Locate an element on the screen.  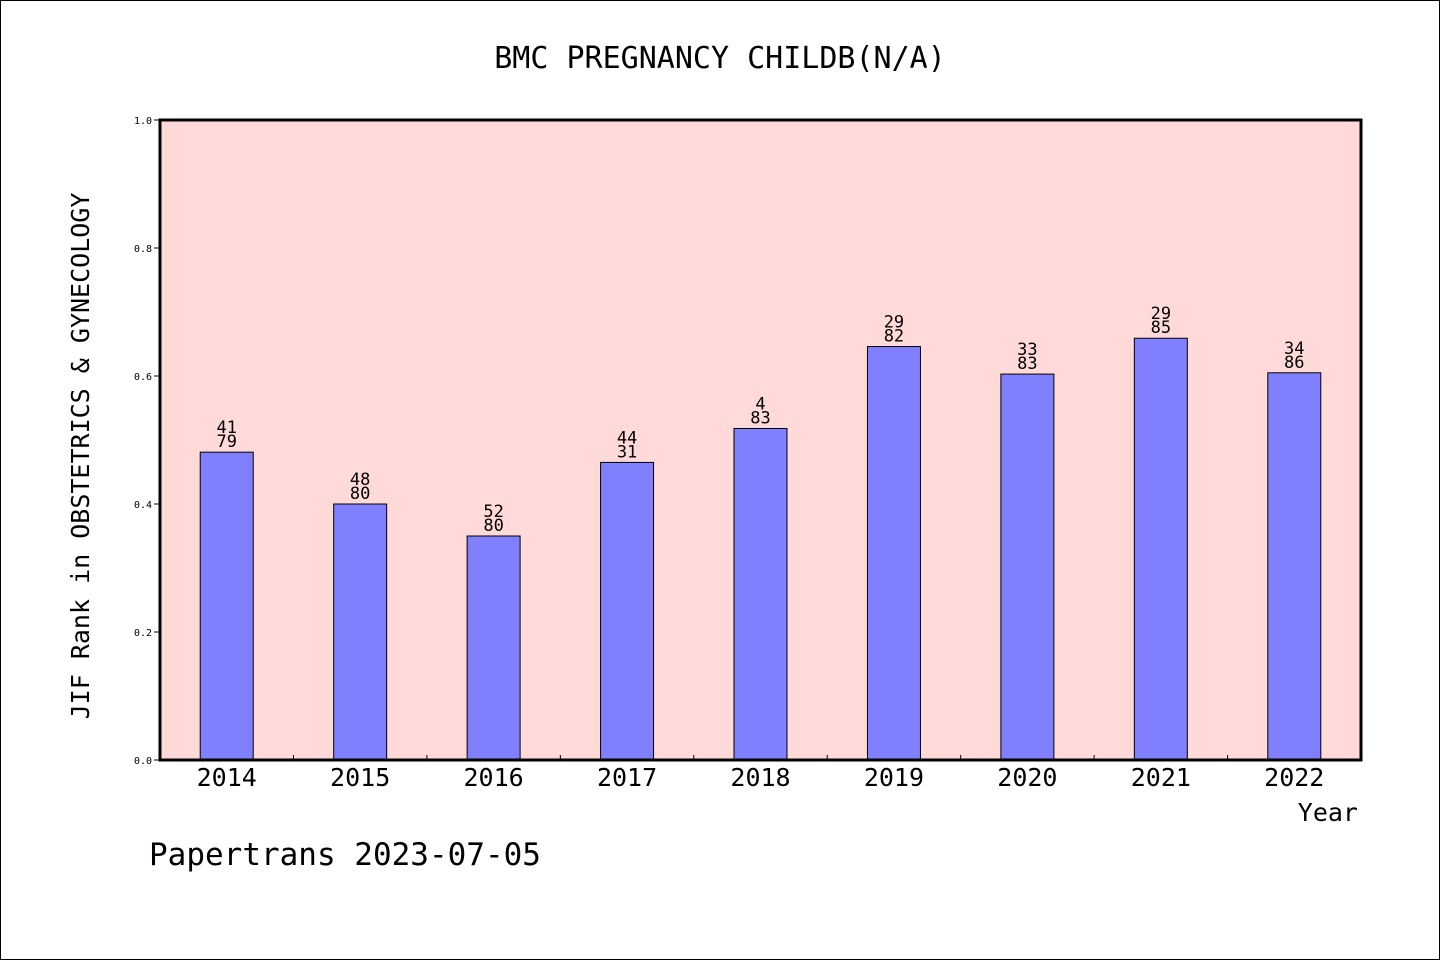
x-tick-label: 2014 is located at coordinates (227, 777).